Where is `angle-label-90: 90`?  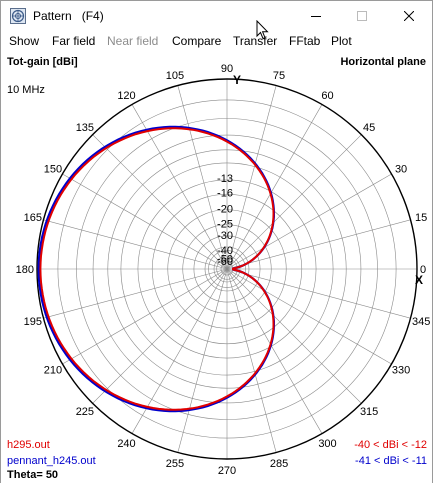 angle-label-90: 90 is located at coordinates (227, 69).